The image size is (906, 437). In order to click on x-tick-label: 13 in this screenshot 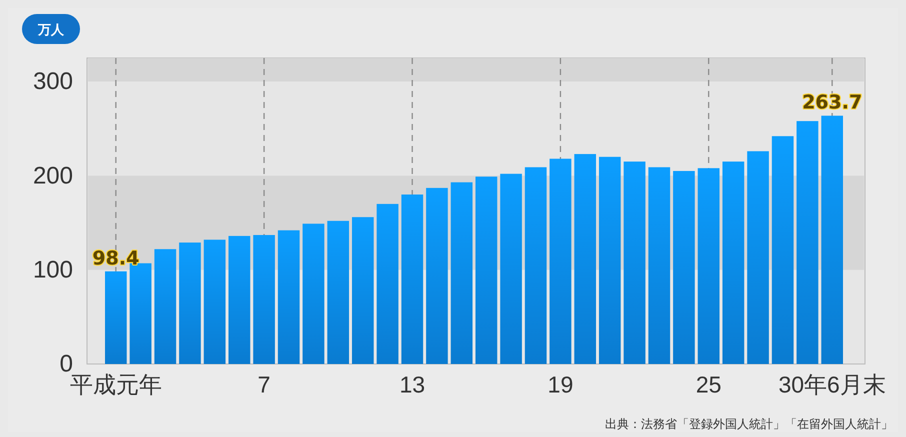, I will do `click(412, 384)`.